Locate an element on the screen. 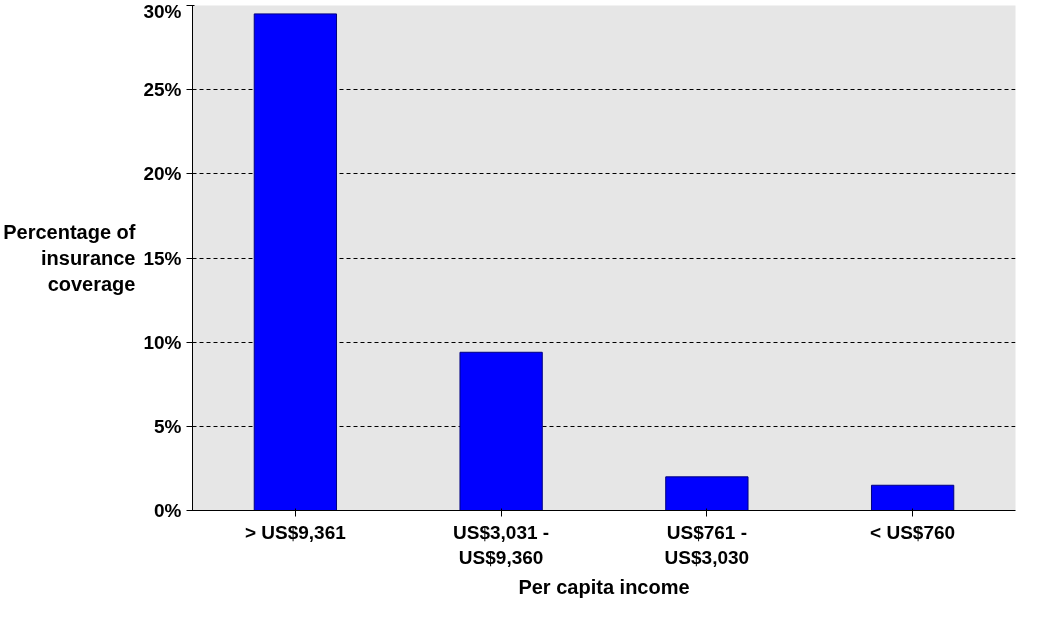 The width and height of the screenshot is (1042, 623). y-tick-label: 15% is located at coordinates (162, 258).